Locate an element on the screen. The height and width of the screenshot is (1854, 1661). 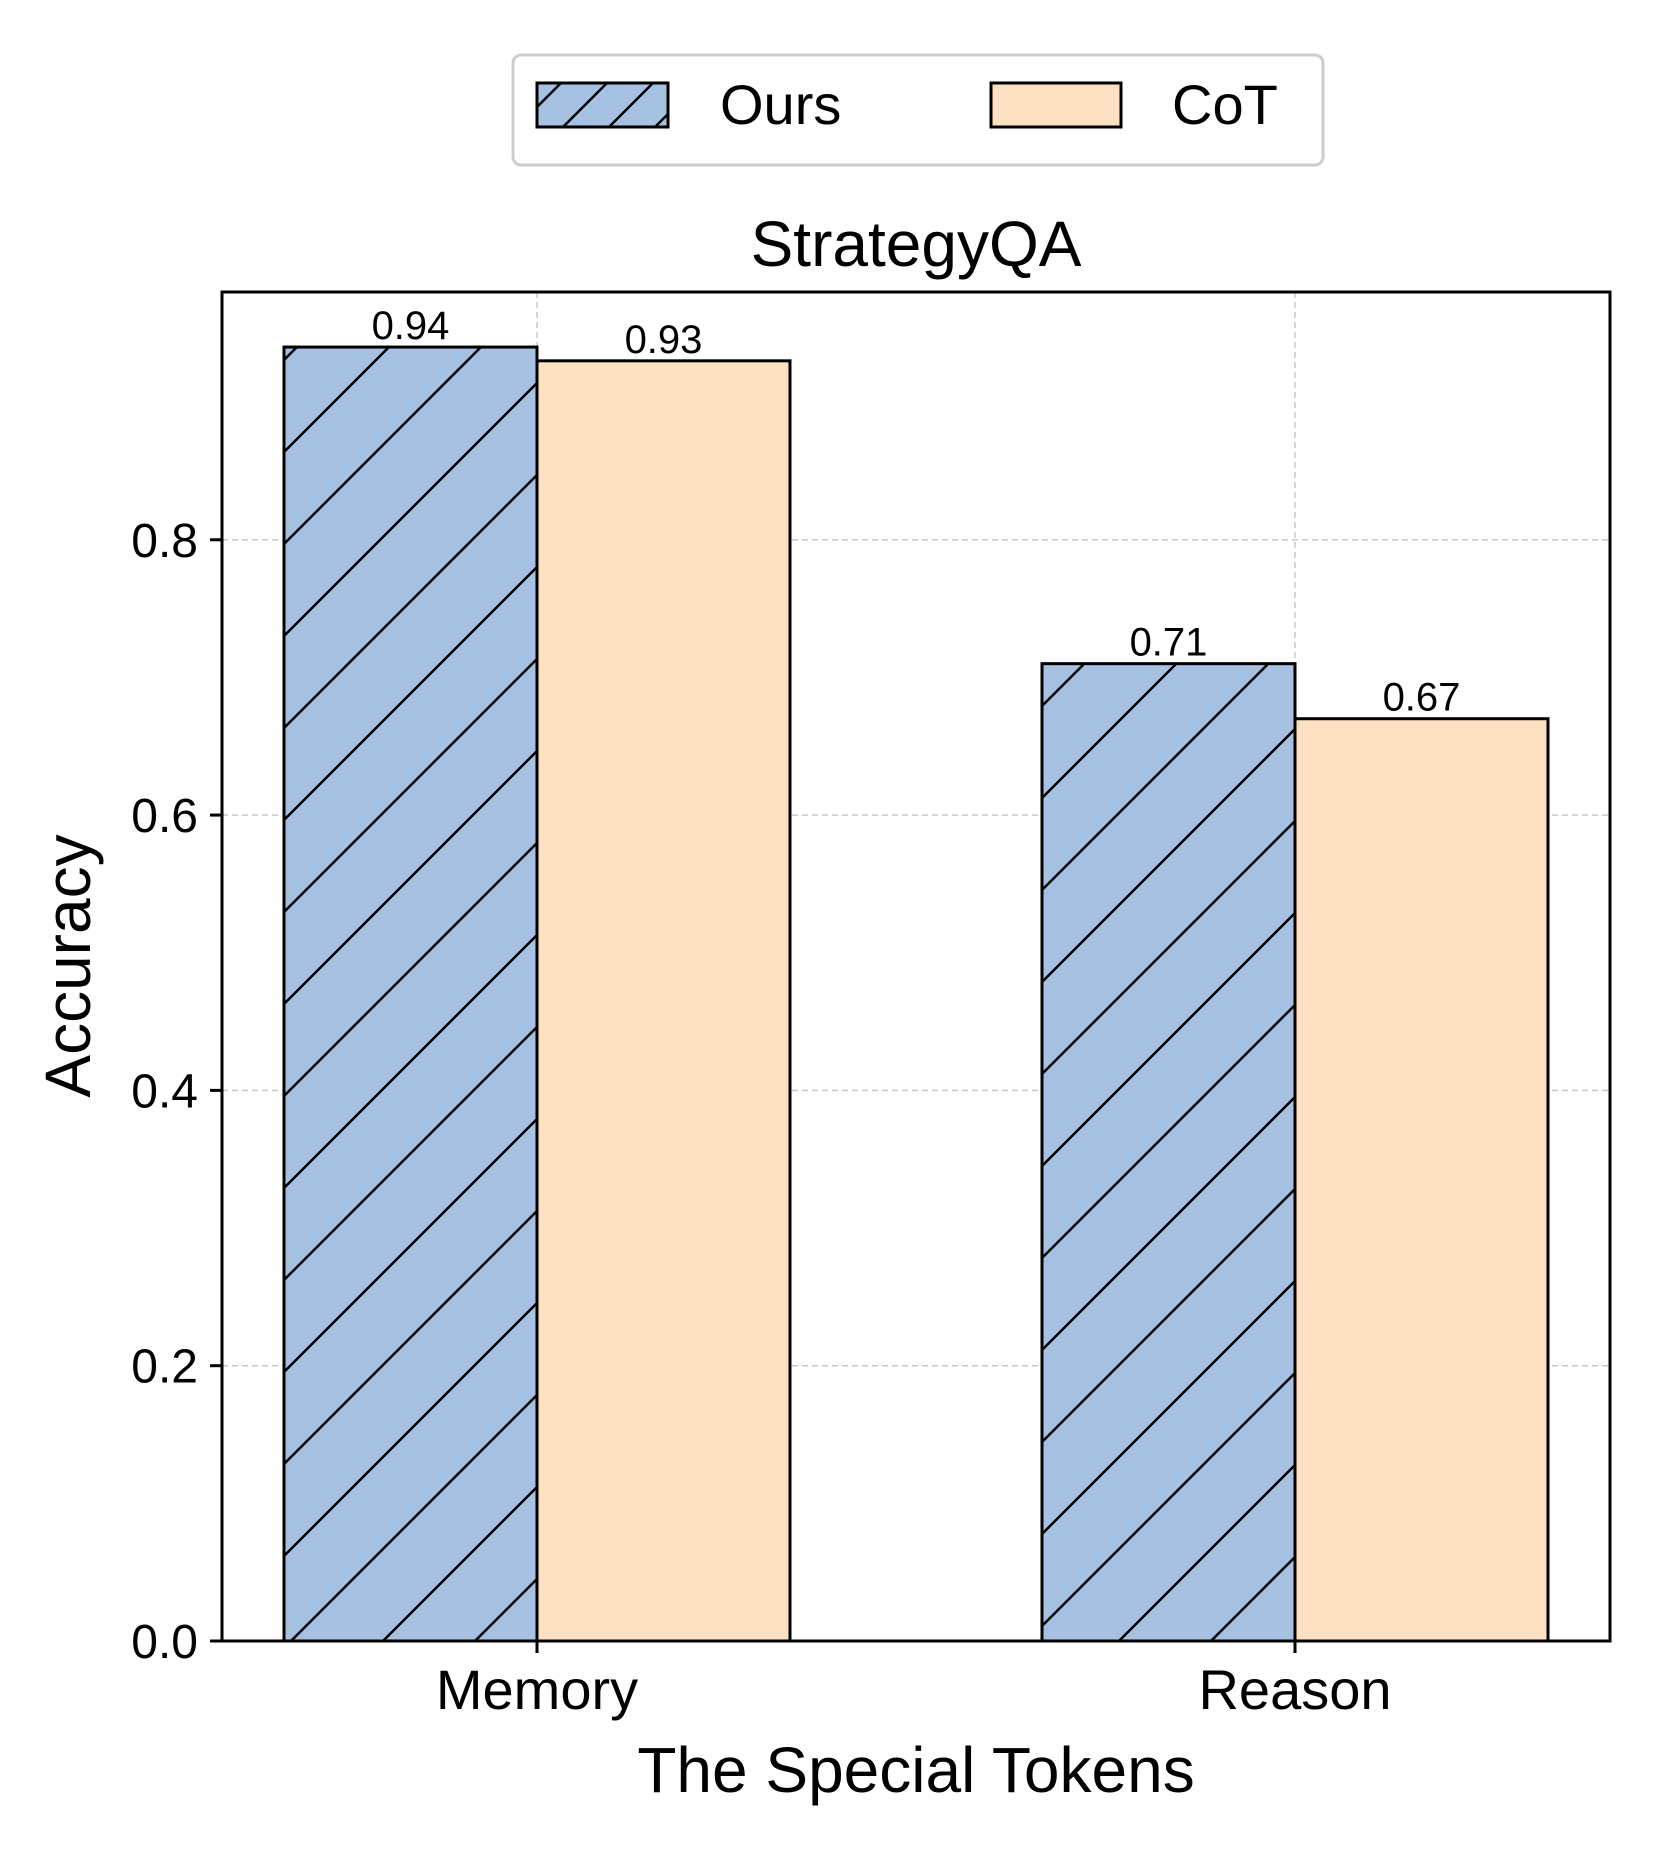
legend: Ours CoT is located at coordinates (918, 110).